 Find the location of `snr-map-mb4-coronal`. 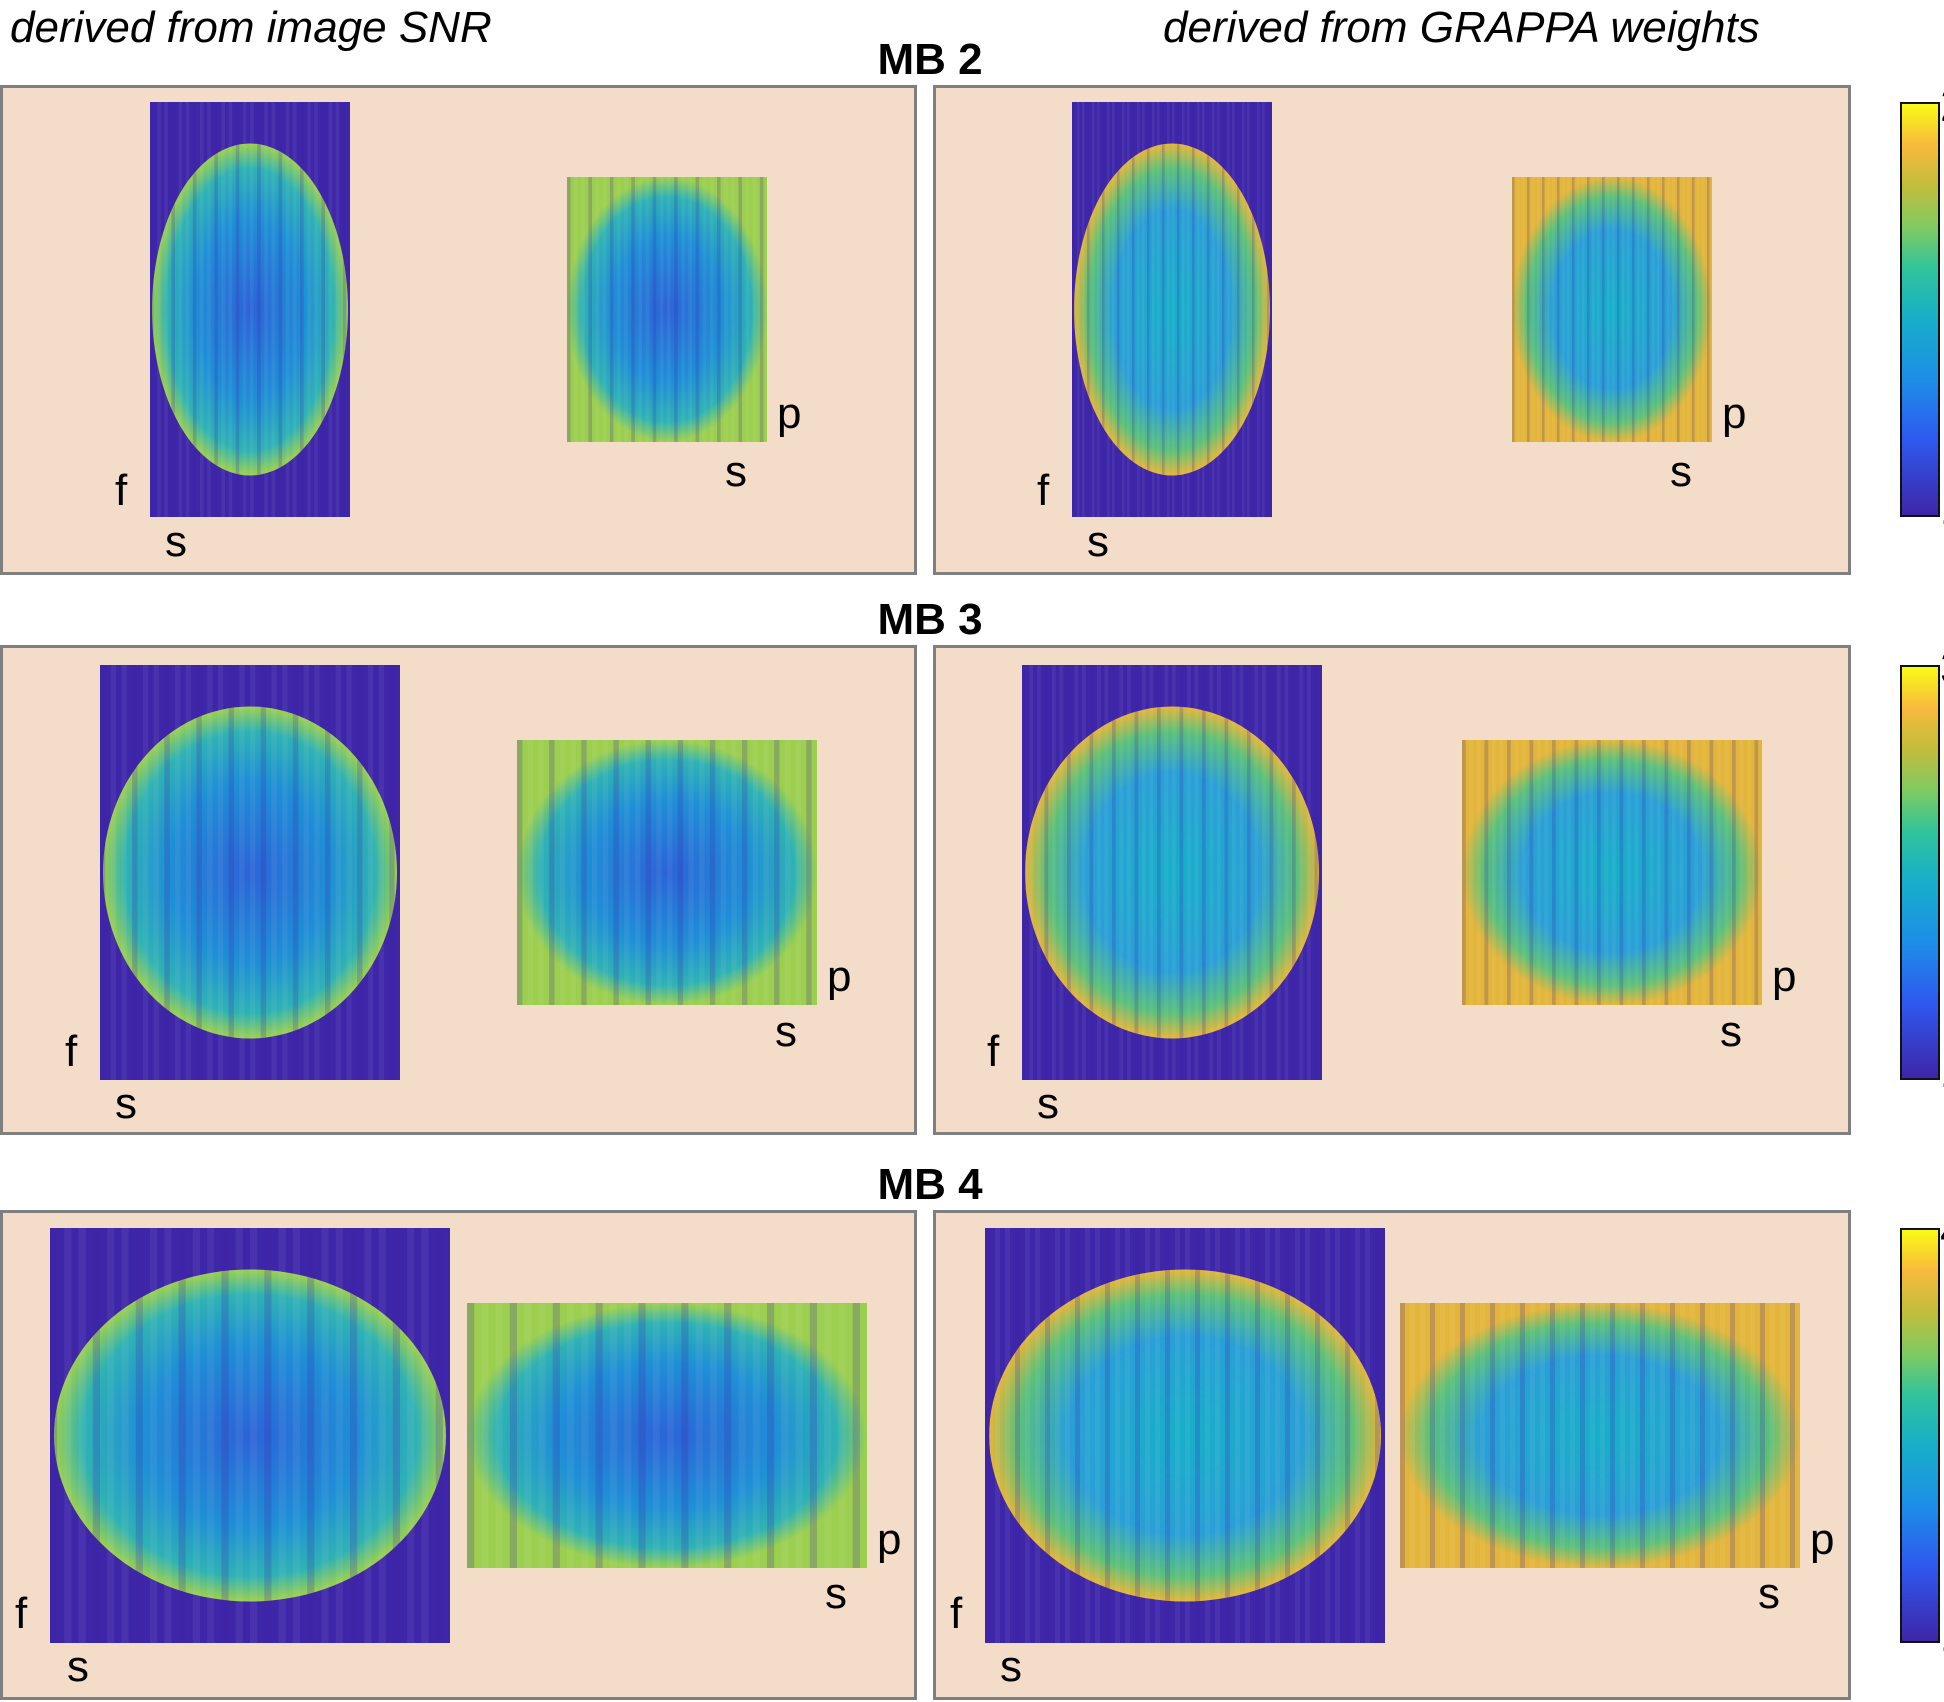

snr-map-mb4-coronal is located at coordinates (250, 1435).